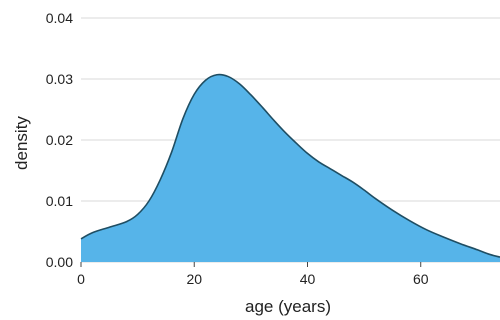 Image resolution: width=500 pixels, height=320 pixels. Describe the element at coordinates (59, 79) in the screenshot. I see `y-tick-label: 0.03` at that location.